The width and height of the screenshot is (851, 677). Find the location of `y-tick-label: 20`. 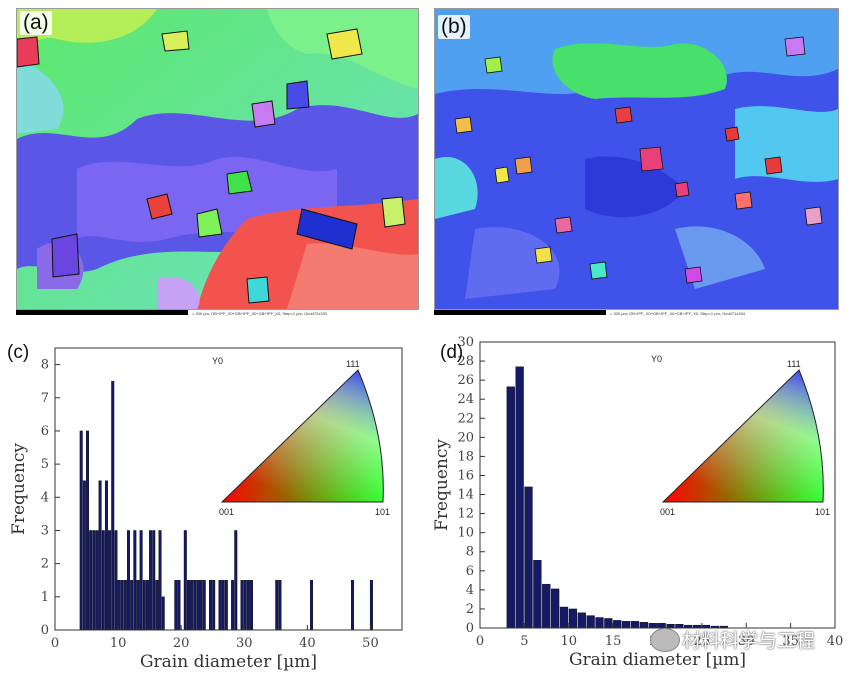

y-tick-label: 20 is located at coordinates (465, 437).